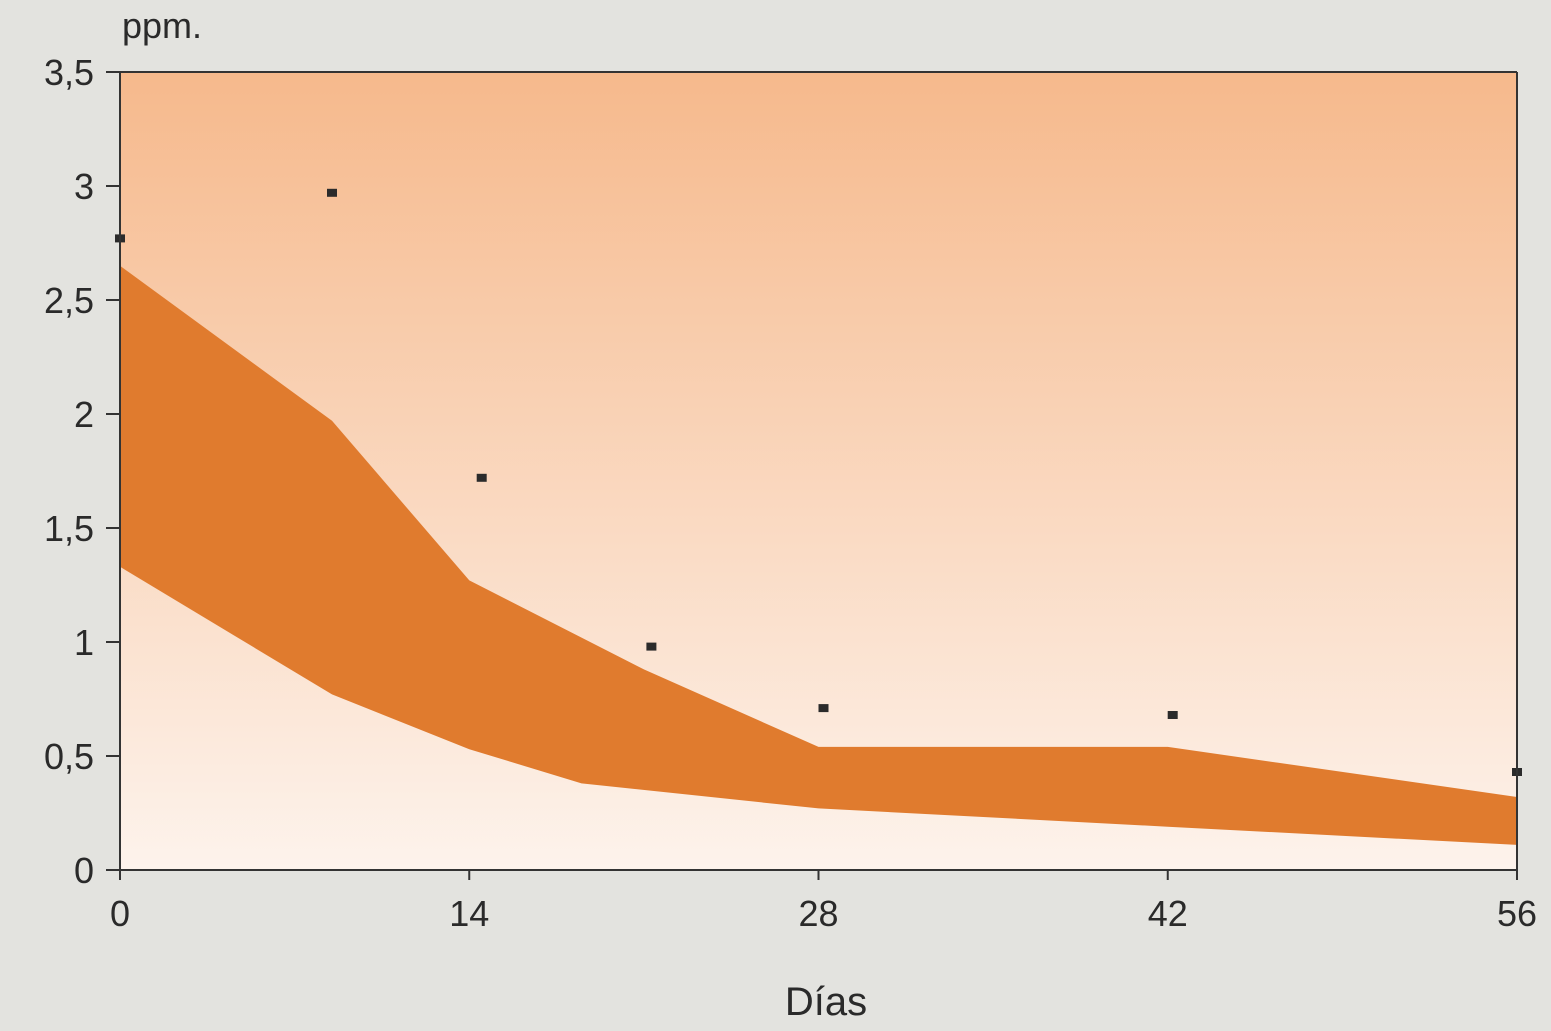 The width and height of the screenshot is (1551, 1031). Describe the element at coordinates (1517, 913) in the screenshot. I see `x-tick-label-4: 56` at that location.